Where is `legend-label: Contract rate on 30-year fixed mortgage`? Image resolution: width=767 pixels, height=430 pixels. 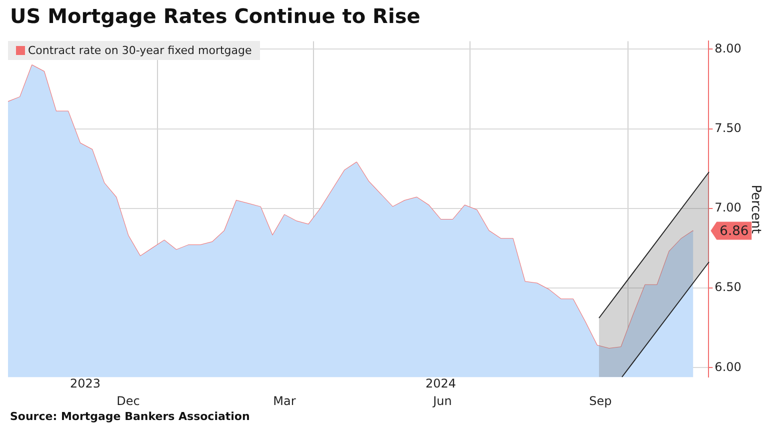
legend-label: Contract rate on 30-year fixed mortgage is located at coordinates (140, 51).